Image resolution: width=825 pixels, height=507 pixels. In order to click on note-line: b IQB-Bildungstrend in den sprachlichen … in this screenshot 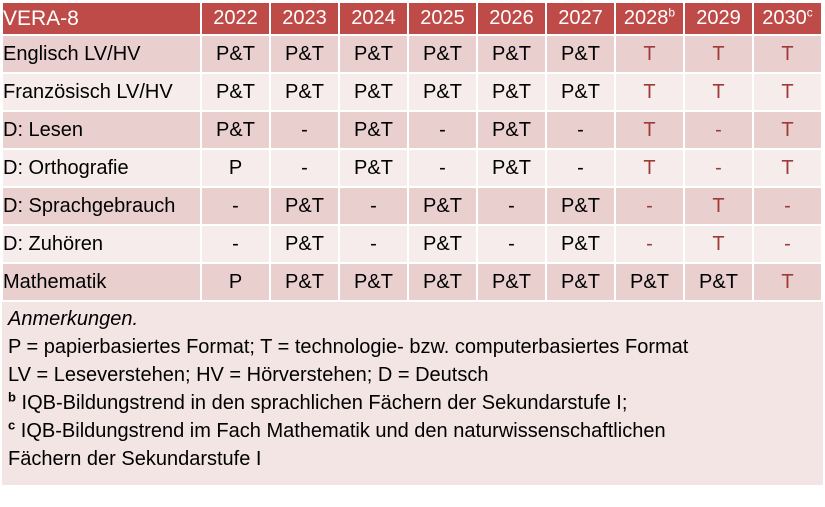, I will do `click(411, 403)`.